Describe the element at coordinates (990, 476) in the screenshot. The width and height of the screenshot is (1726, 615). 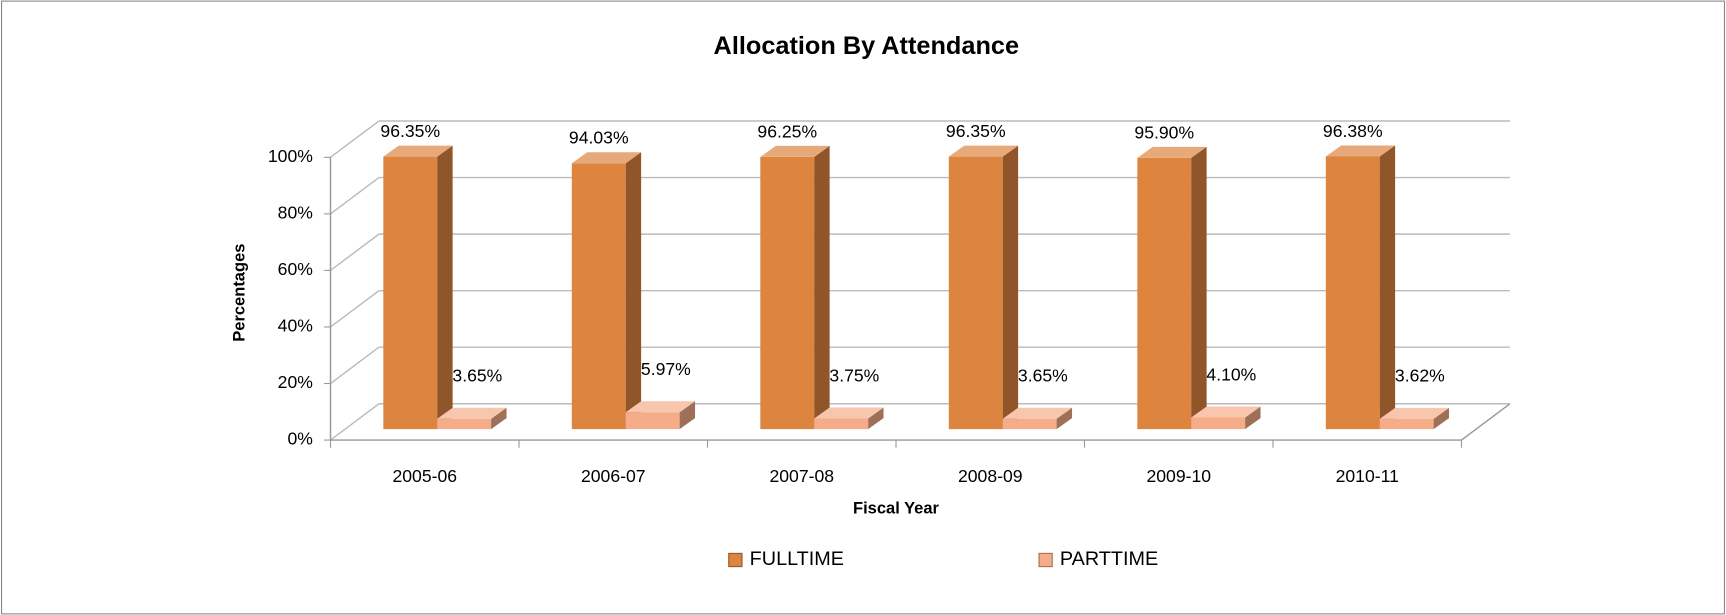
I see `x-tick-label: 2008-09` at that location.